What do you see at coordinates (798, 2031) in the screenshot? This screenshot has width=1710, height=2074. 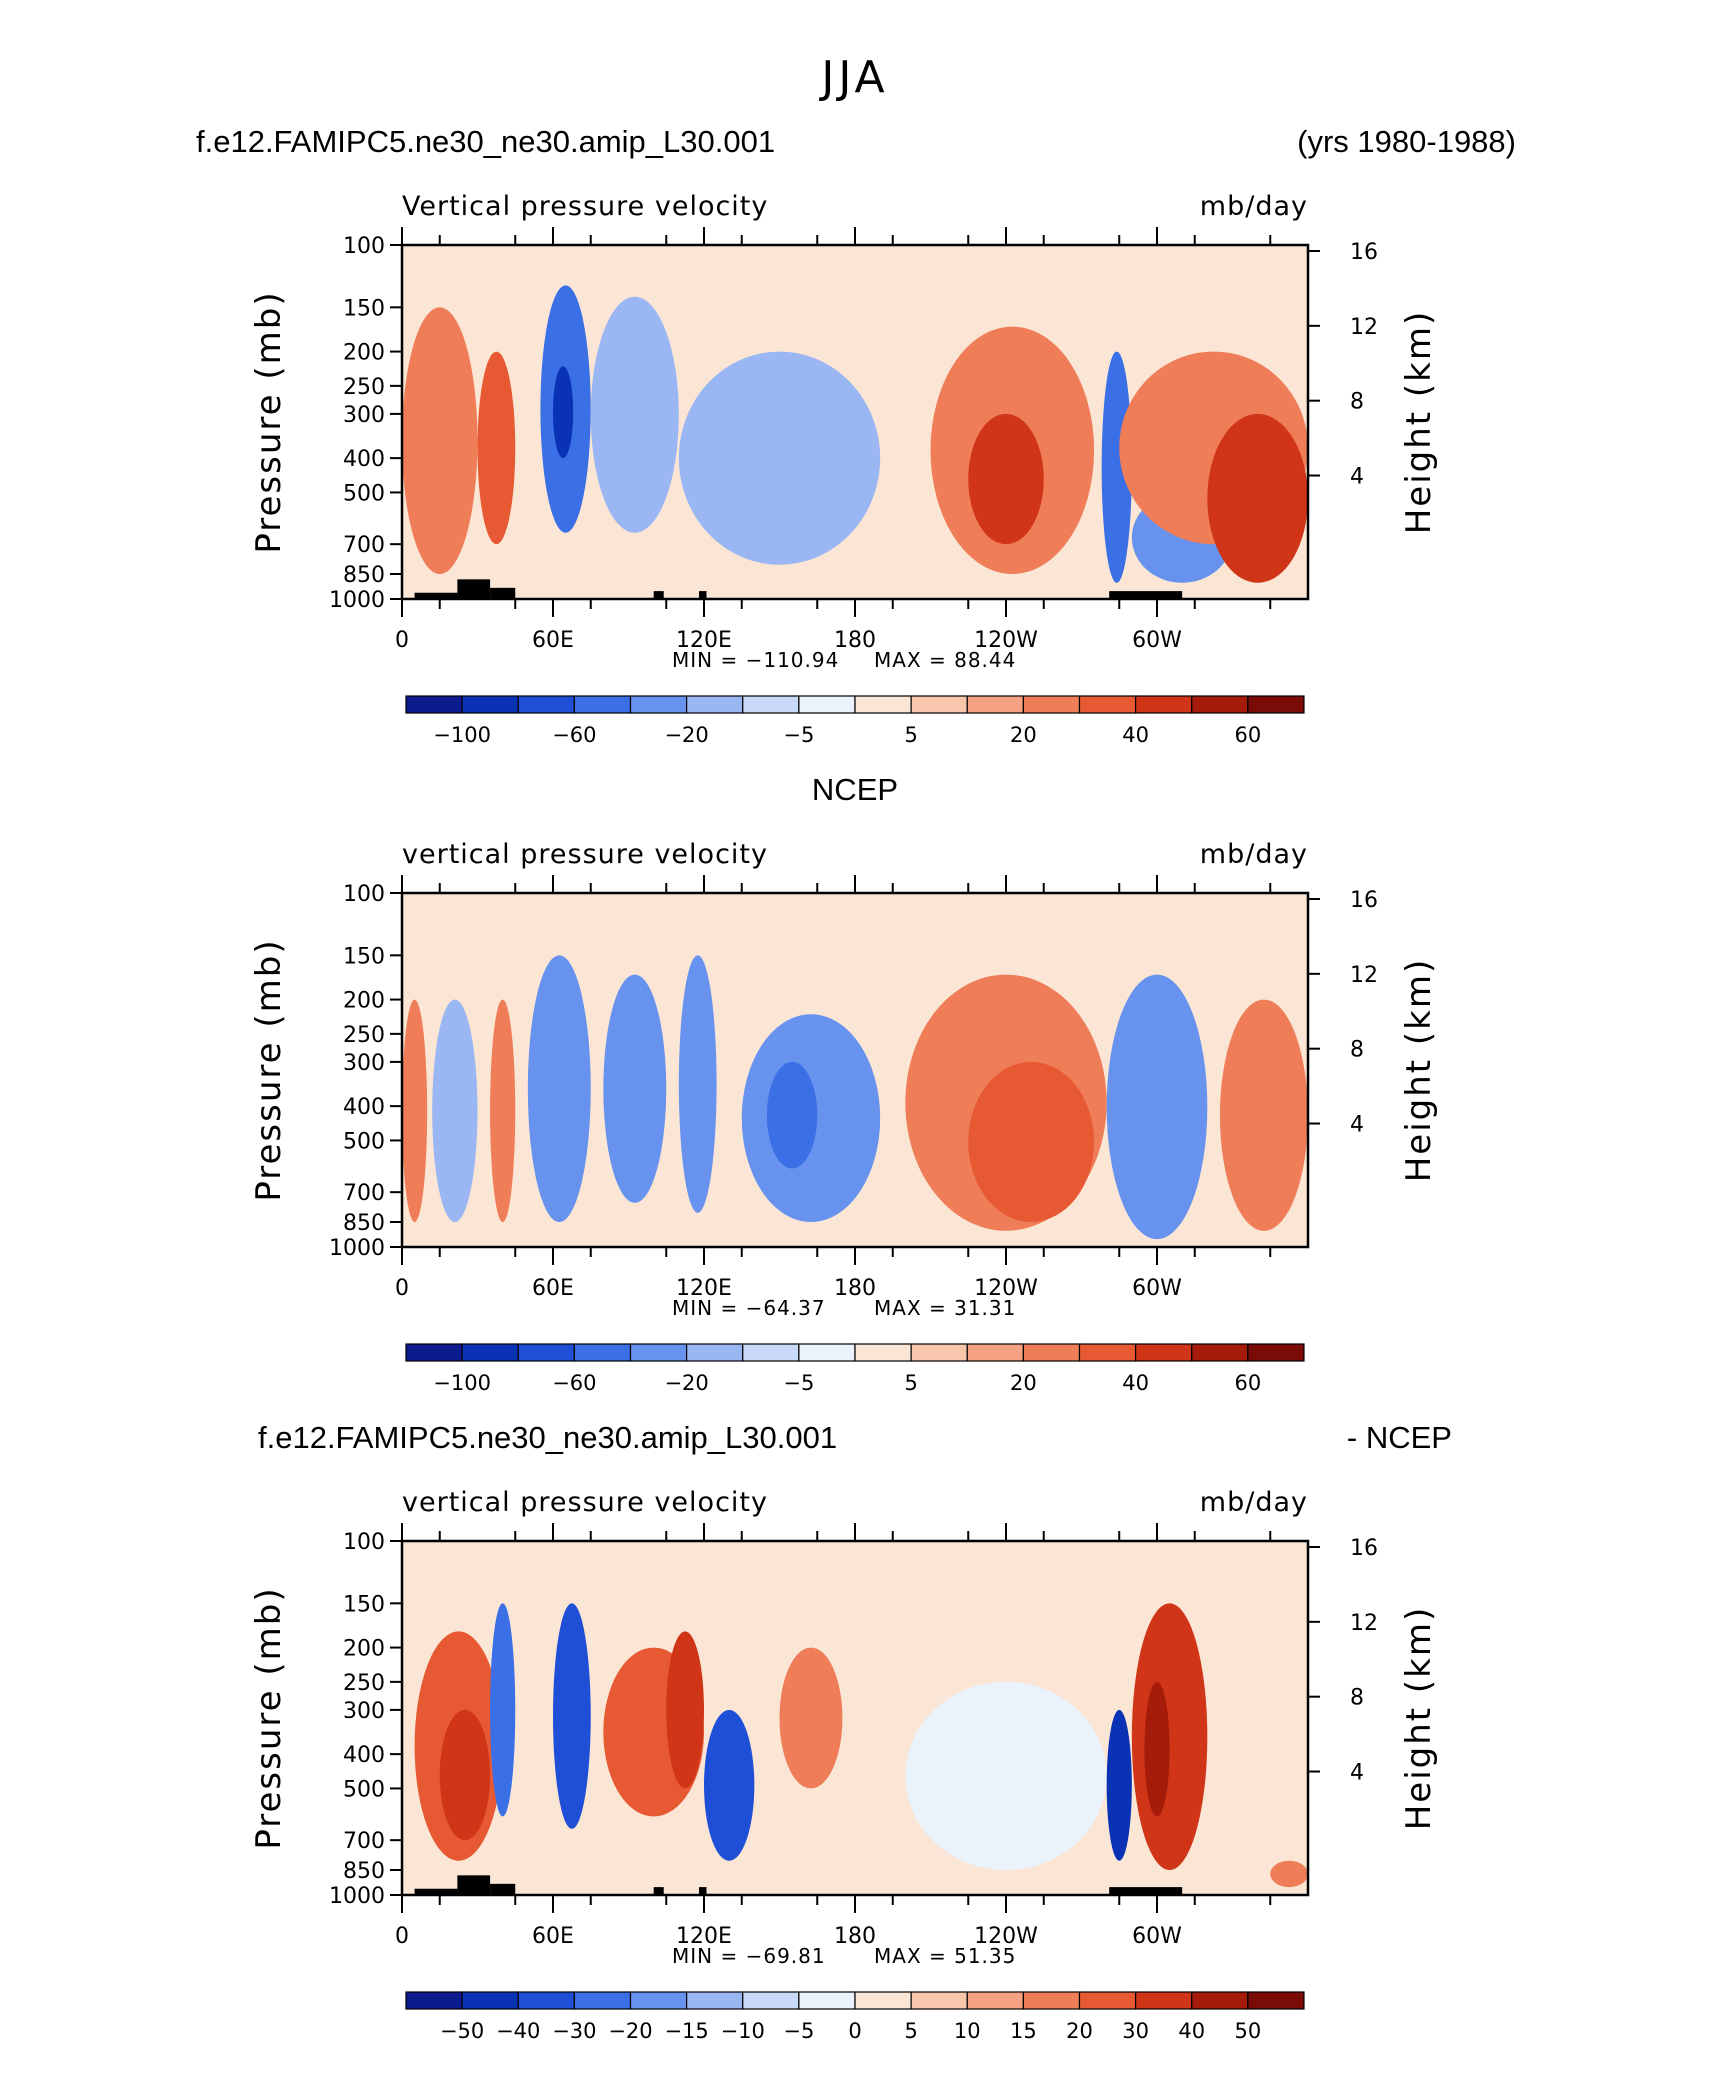 I see `colorbar-label: −5` at bounding box center [798, 2031].